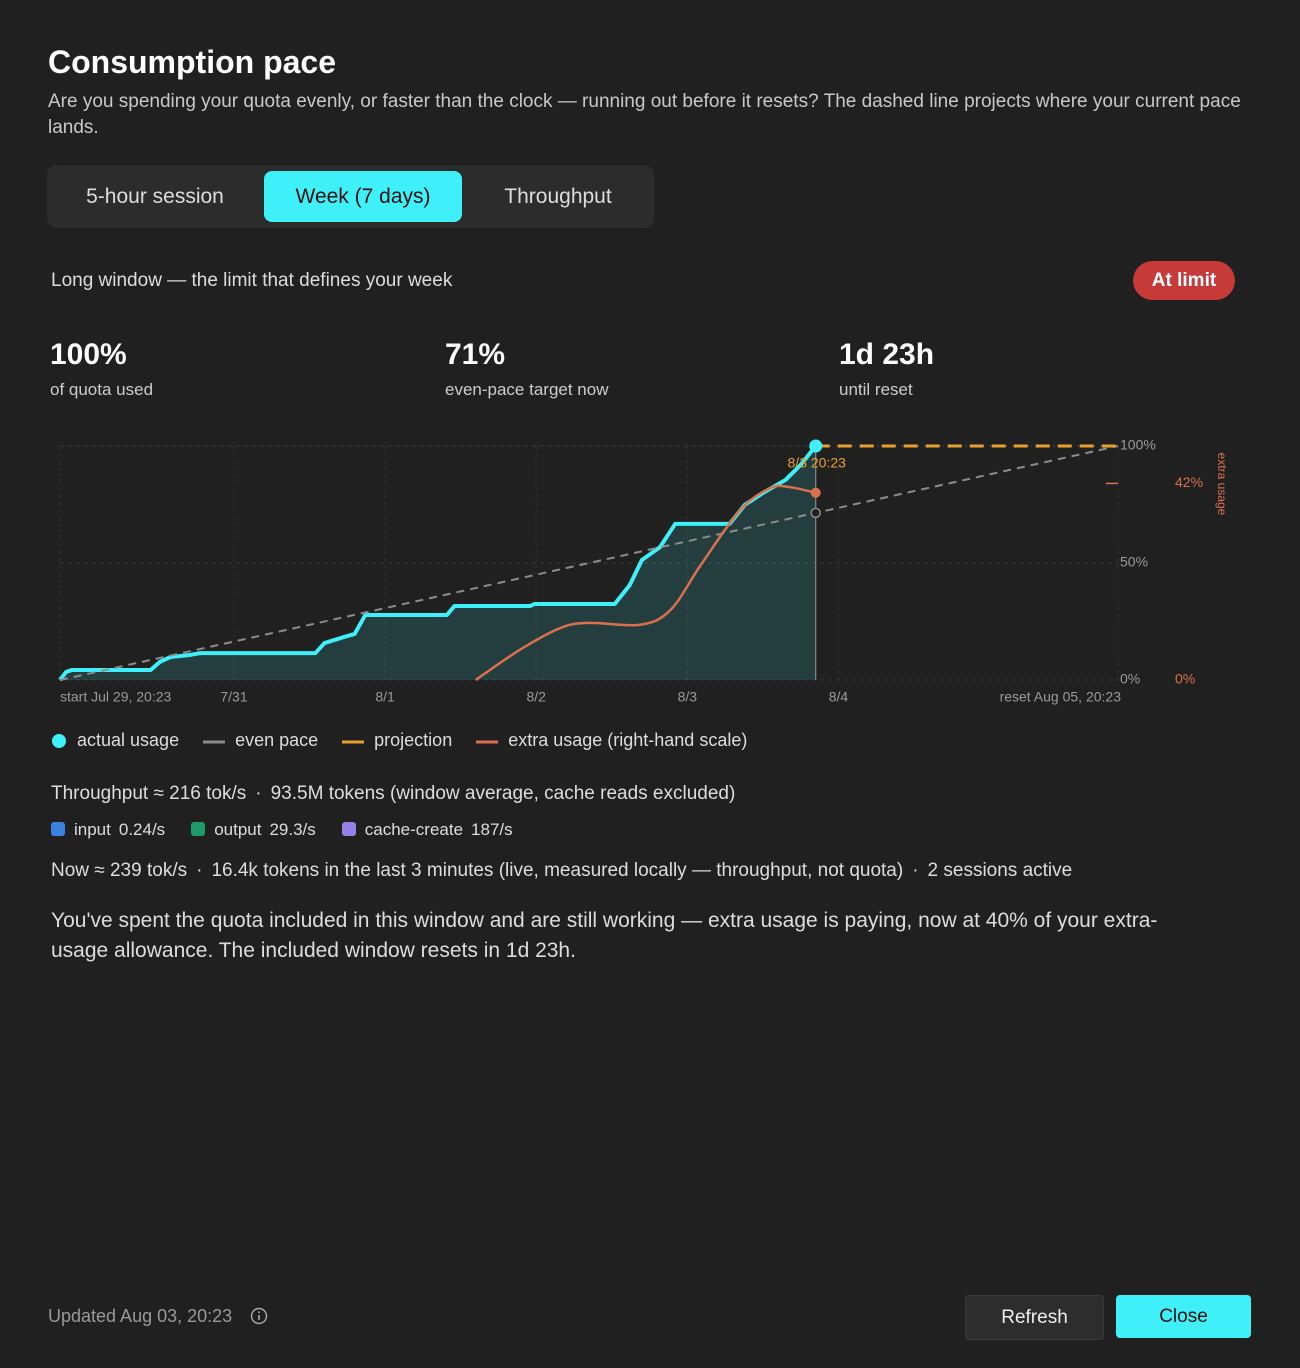 This screenshot has height=1368, width=1300. I want to click on y-tick-label: 100%, so click(1138, 445).